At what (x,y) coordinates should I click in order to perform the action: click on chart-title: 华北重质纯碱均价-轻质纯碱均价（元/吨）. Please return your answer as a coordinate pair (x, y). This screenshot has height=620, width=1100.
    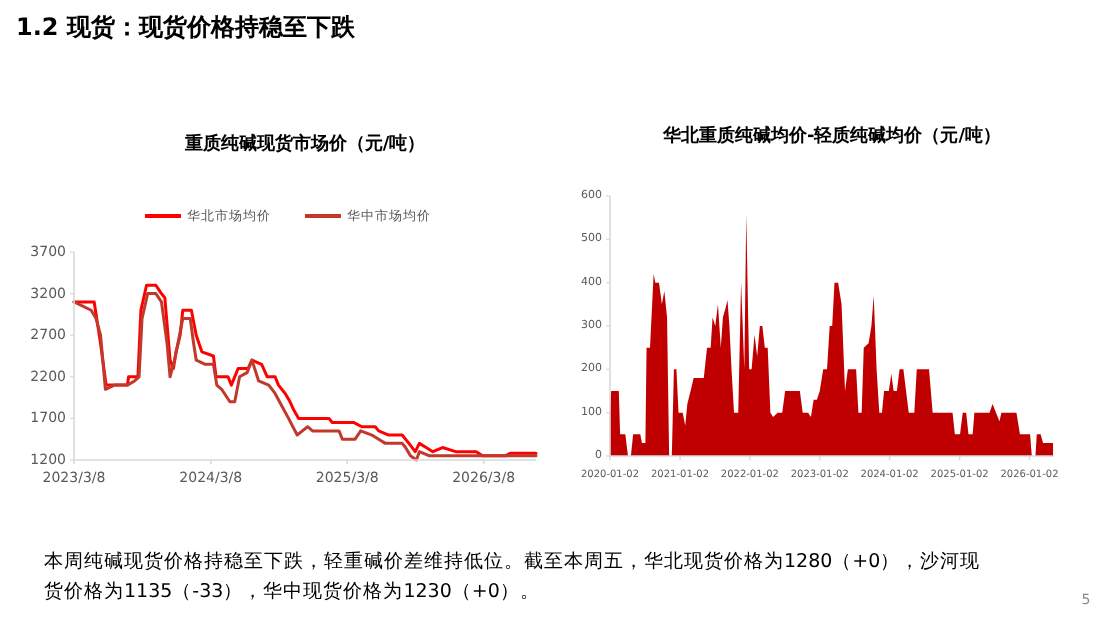
    Looking at the image, I should click on (831, 135).